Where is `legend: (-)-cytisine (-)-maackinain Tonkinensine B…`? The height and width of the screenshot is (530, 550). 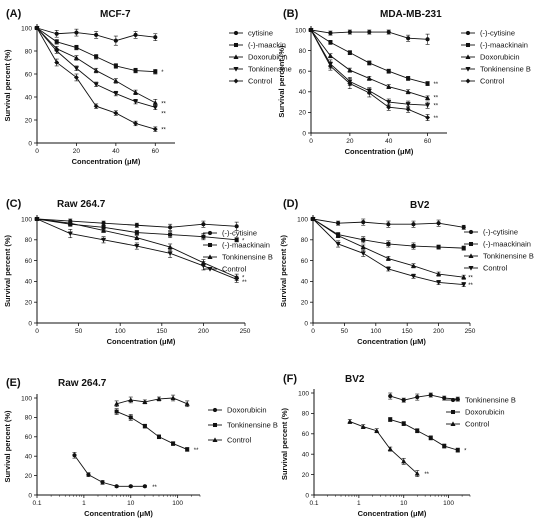 legend: (-)-cytisine (-)-maackinain Tonkinensine B… is located at coordinates (238, 251).